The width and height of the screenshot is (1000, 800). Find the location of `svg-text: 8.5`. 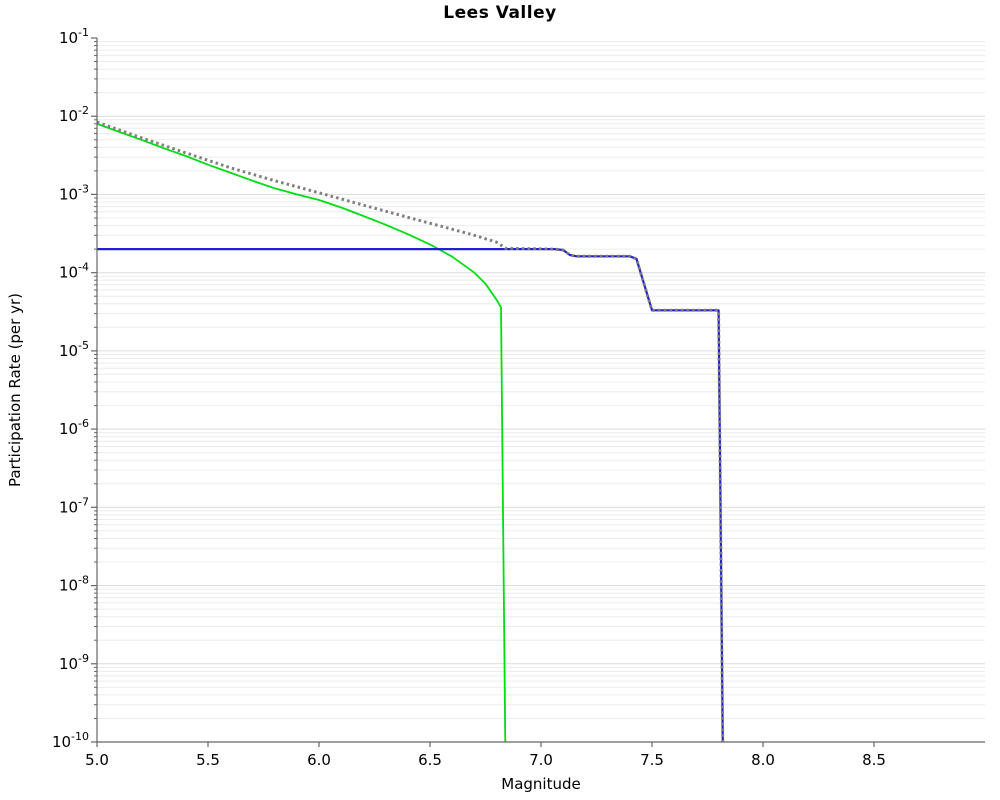

svg-text: 8.5 is located at coordinates (874, 760).